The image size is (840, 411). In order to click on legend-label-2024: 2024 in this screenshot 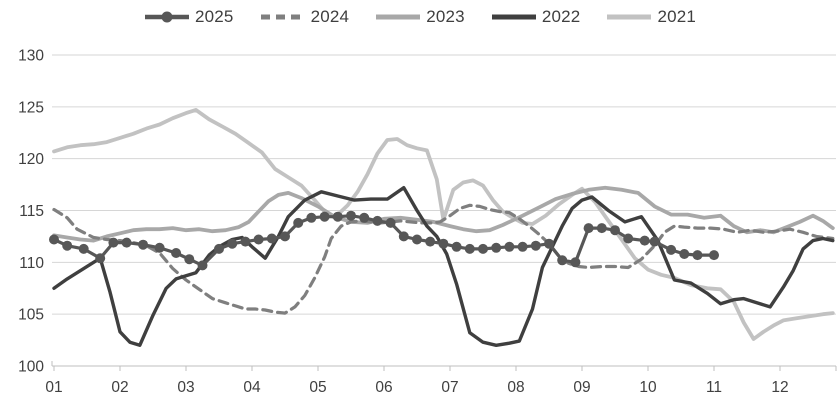, I will do `click(330, 16)`.